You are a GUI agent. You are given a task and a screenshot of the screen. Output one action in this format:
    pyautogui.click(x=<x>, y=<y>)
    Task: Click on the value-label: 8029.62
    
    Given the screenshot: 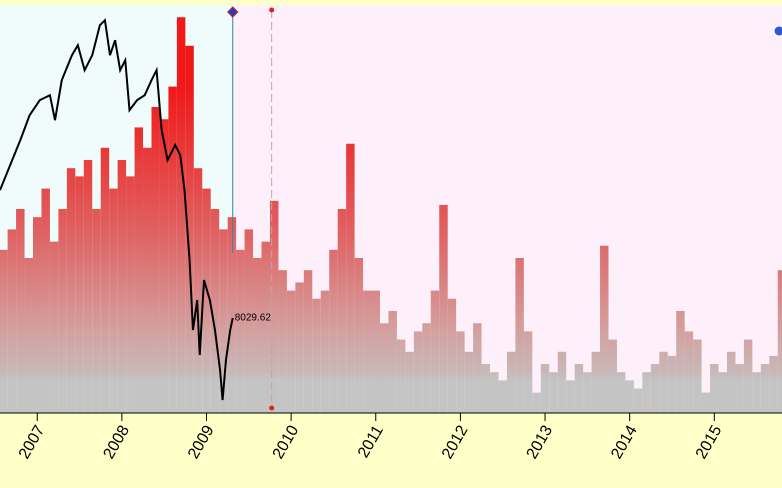 What is the action you would take?
    pyautogui.click(x=253, y=318)
    